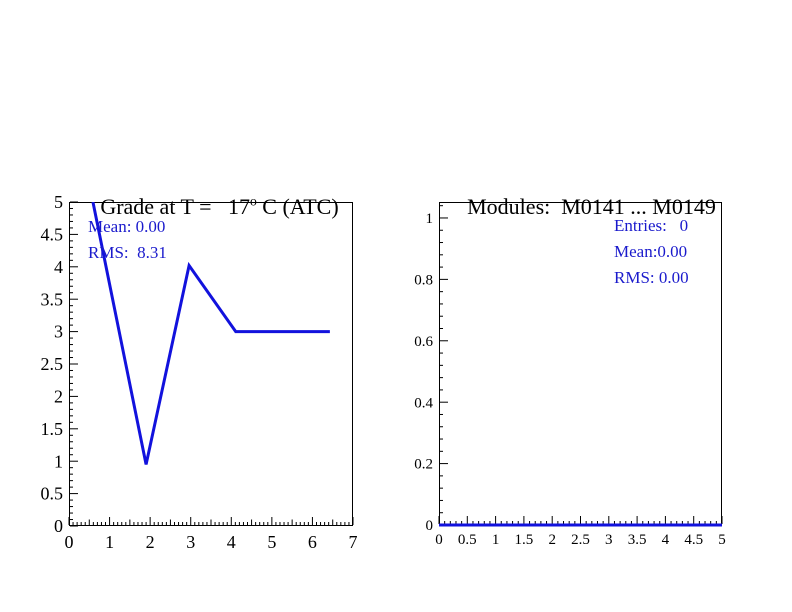 This screenshot has height=612, width=792. Describe the element at coordinates (52, 364) in the screenshot. I see `y-tick-label: 2.5` at that location.